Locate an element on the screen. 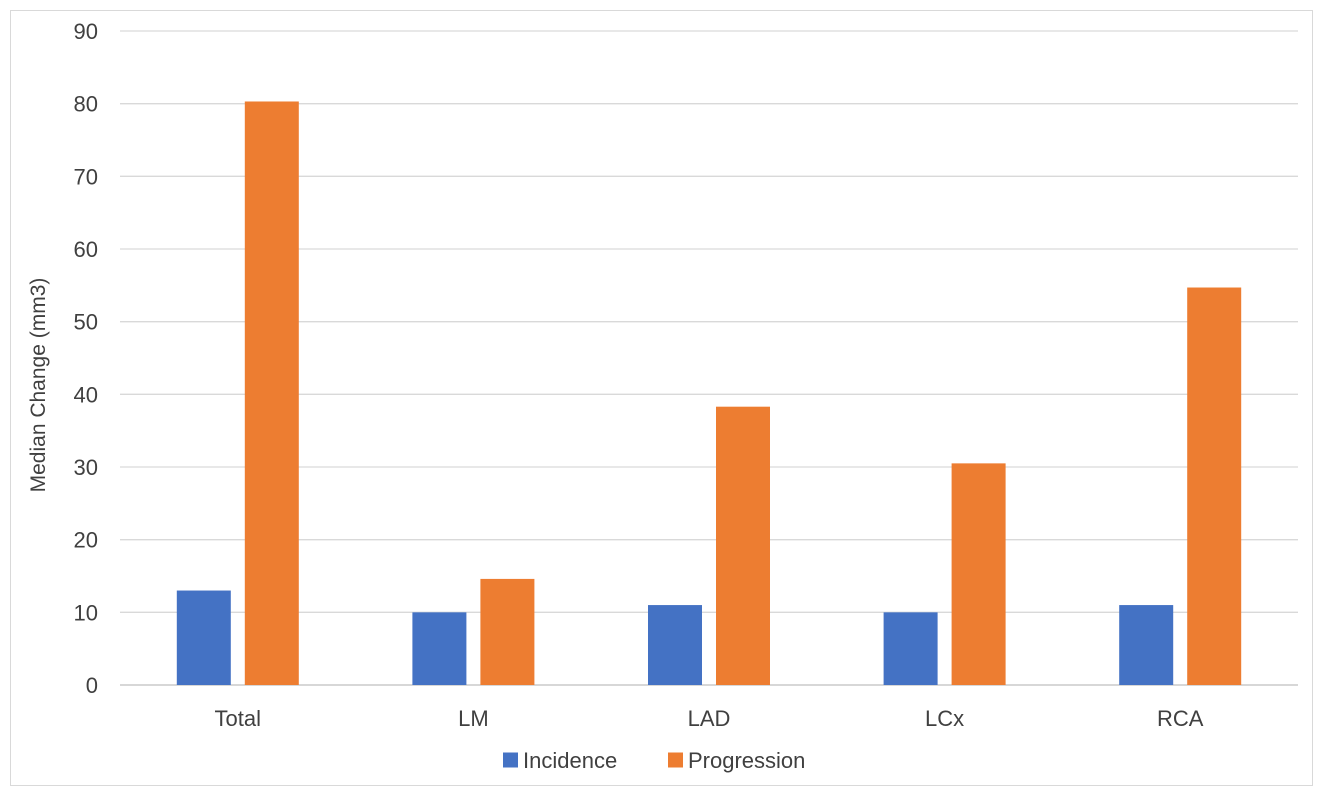 The height and width of the screenshot is (791, 1324). x-tick-label: RCA is located at coordinates (1180, 718).